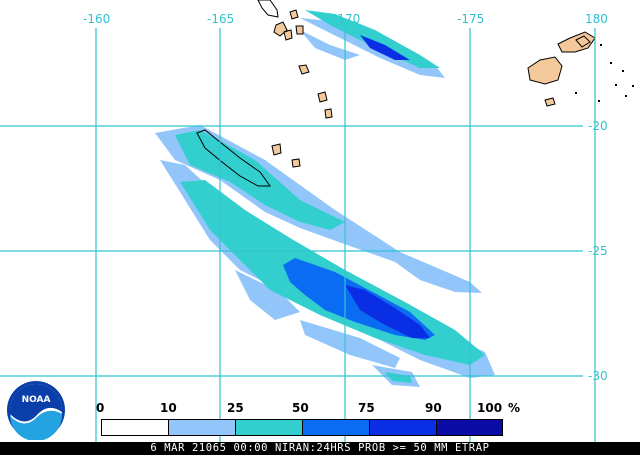 The height and width of the screenshot is (455, 640). What do you see at coordinates (97, 19) in the screenshot?
I see `longitude-label: -160` at bounding box center [97, 19].